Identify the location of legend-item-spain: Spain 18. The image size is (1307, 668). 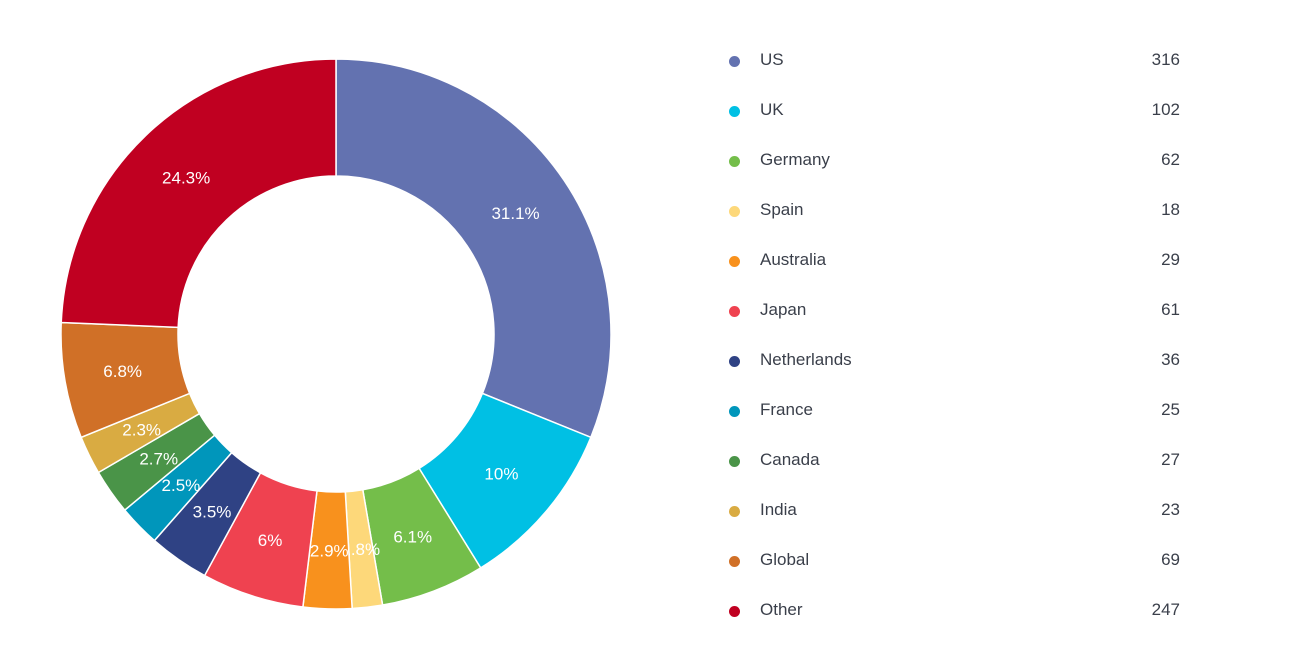
(955, 210).